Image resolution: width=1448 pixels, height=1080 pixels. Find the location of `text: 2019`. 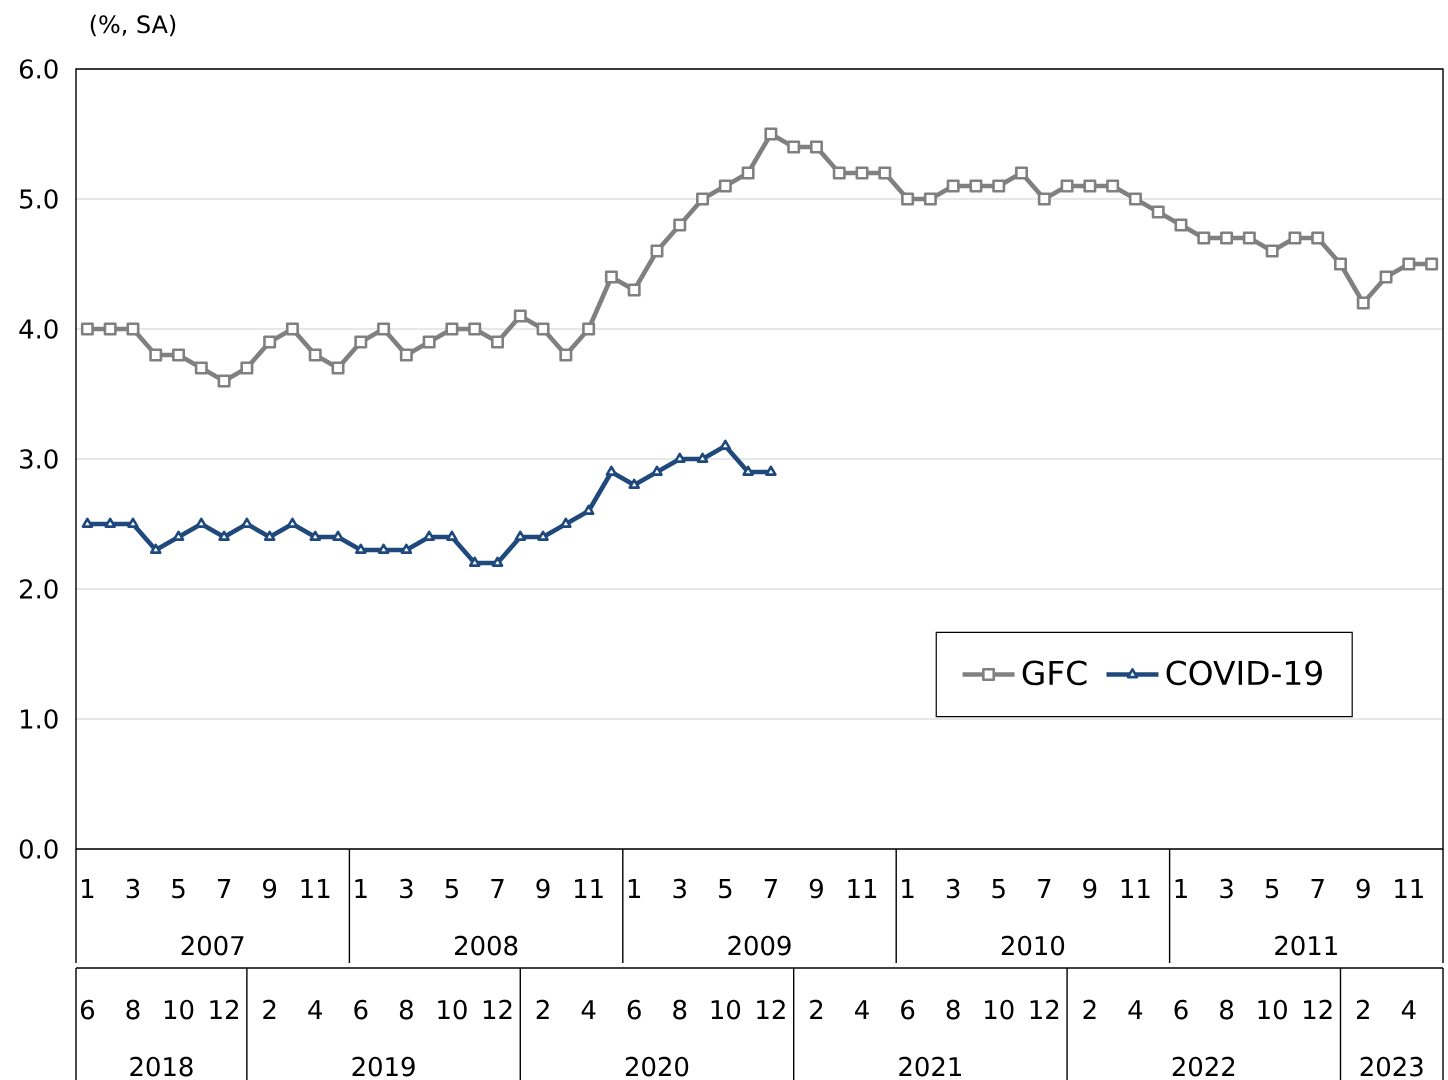

text: 2019 is located at coordinates (383, 1066).